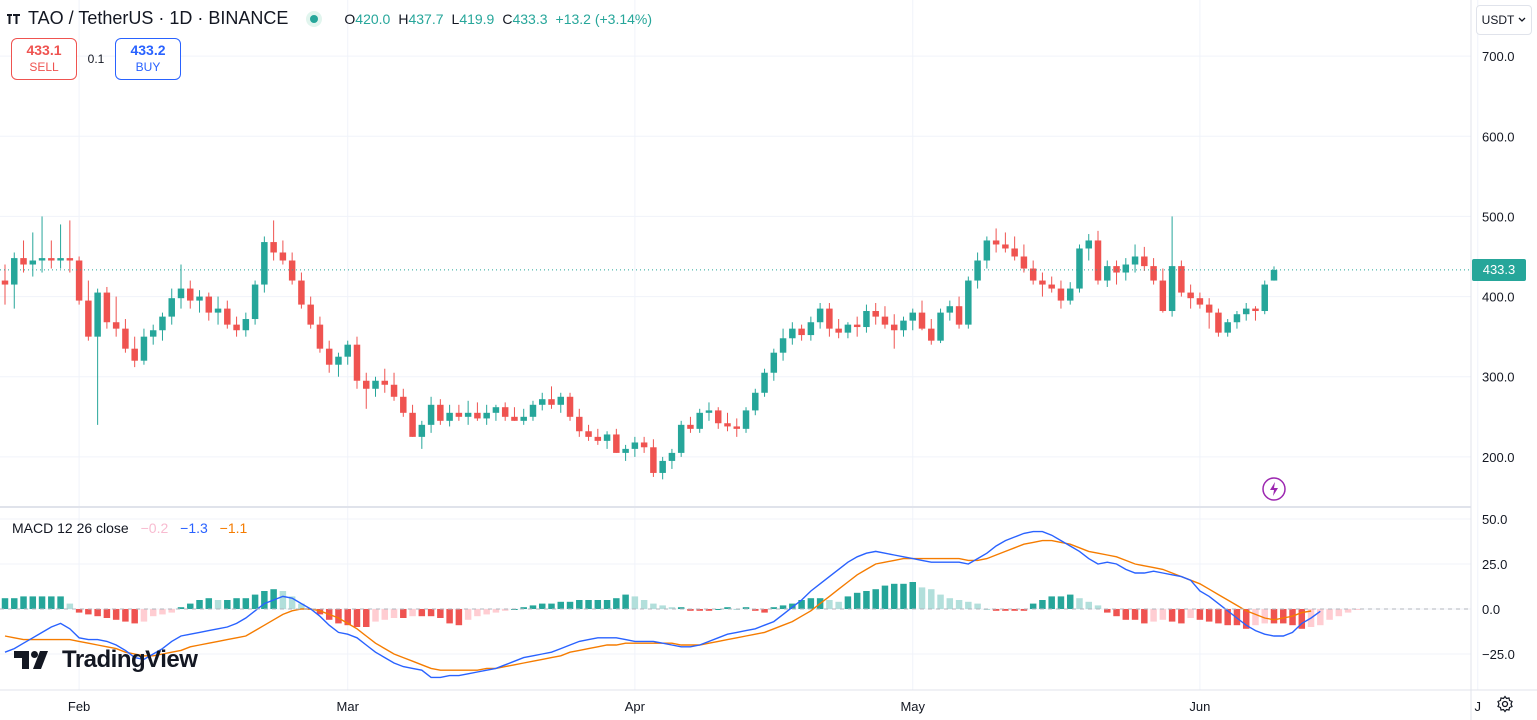  What do you see at coordinates (912, 706) in the screenshot?
I see `x-tick-label: May` at bounding box center [912, 706].